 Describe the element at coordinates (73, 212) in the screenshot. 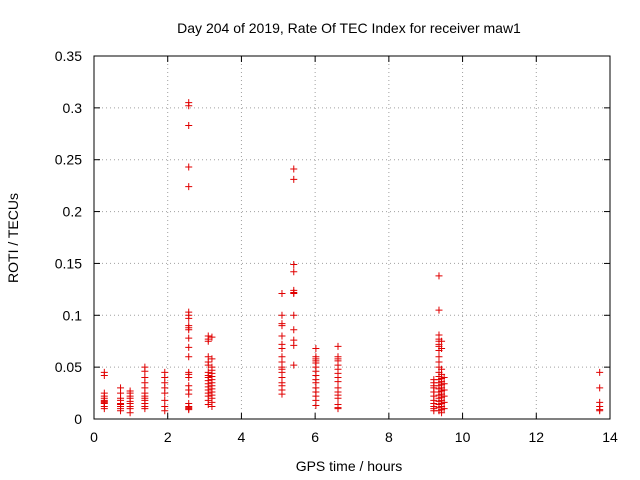

I see `y-tick-label: 0.2` at that location.